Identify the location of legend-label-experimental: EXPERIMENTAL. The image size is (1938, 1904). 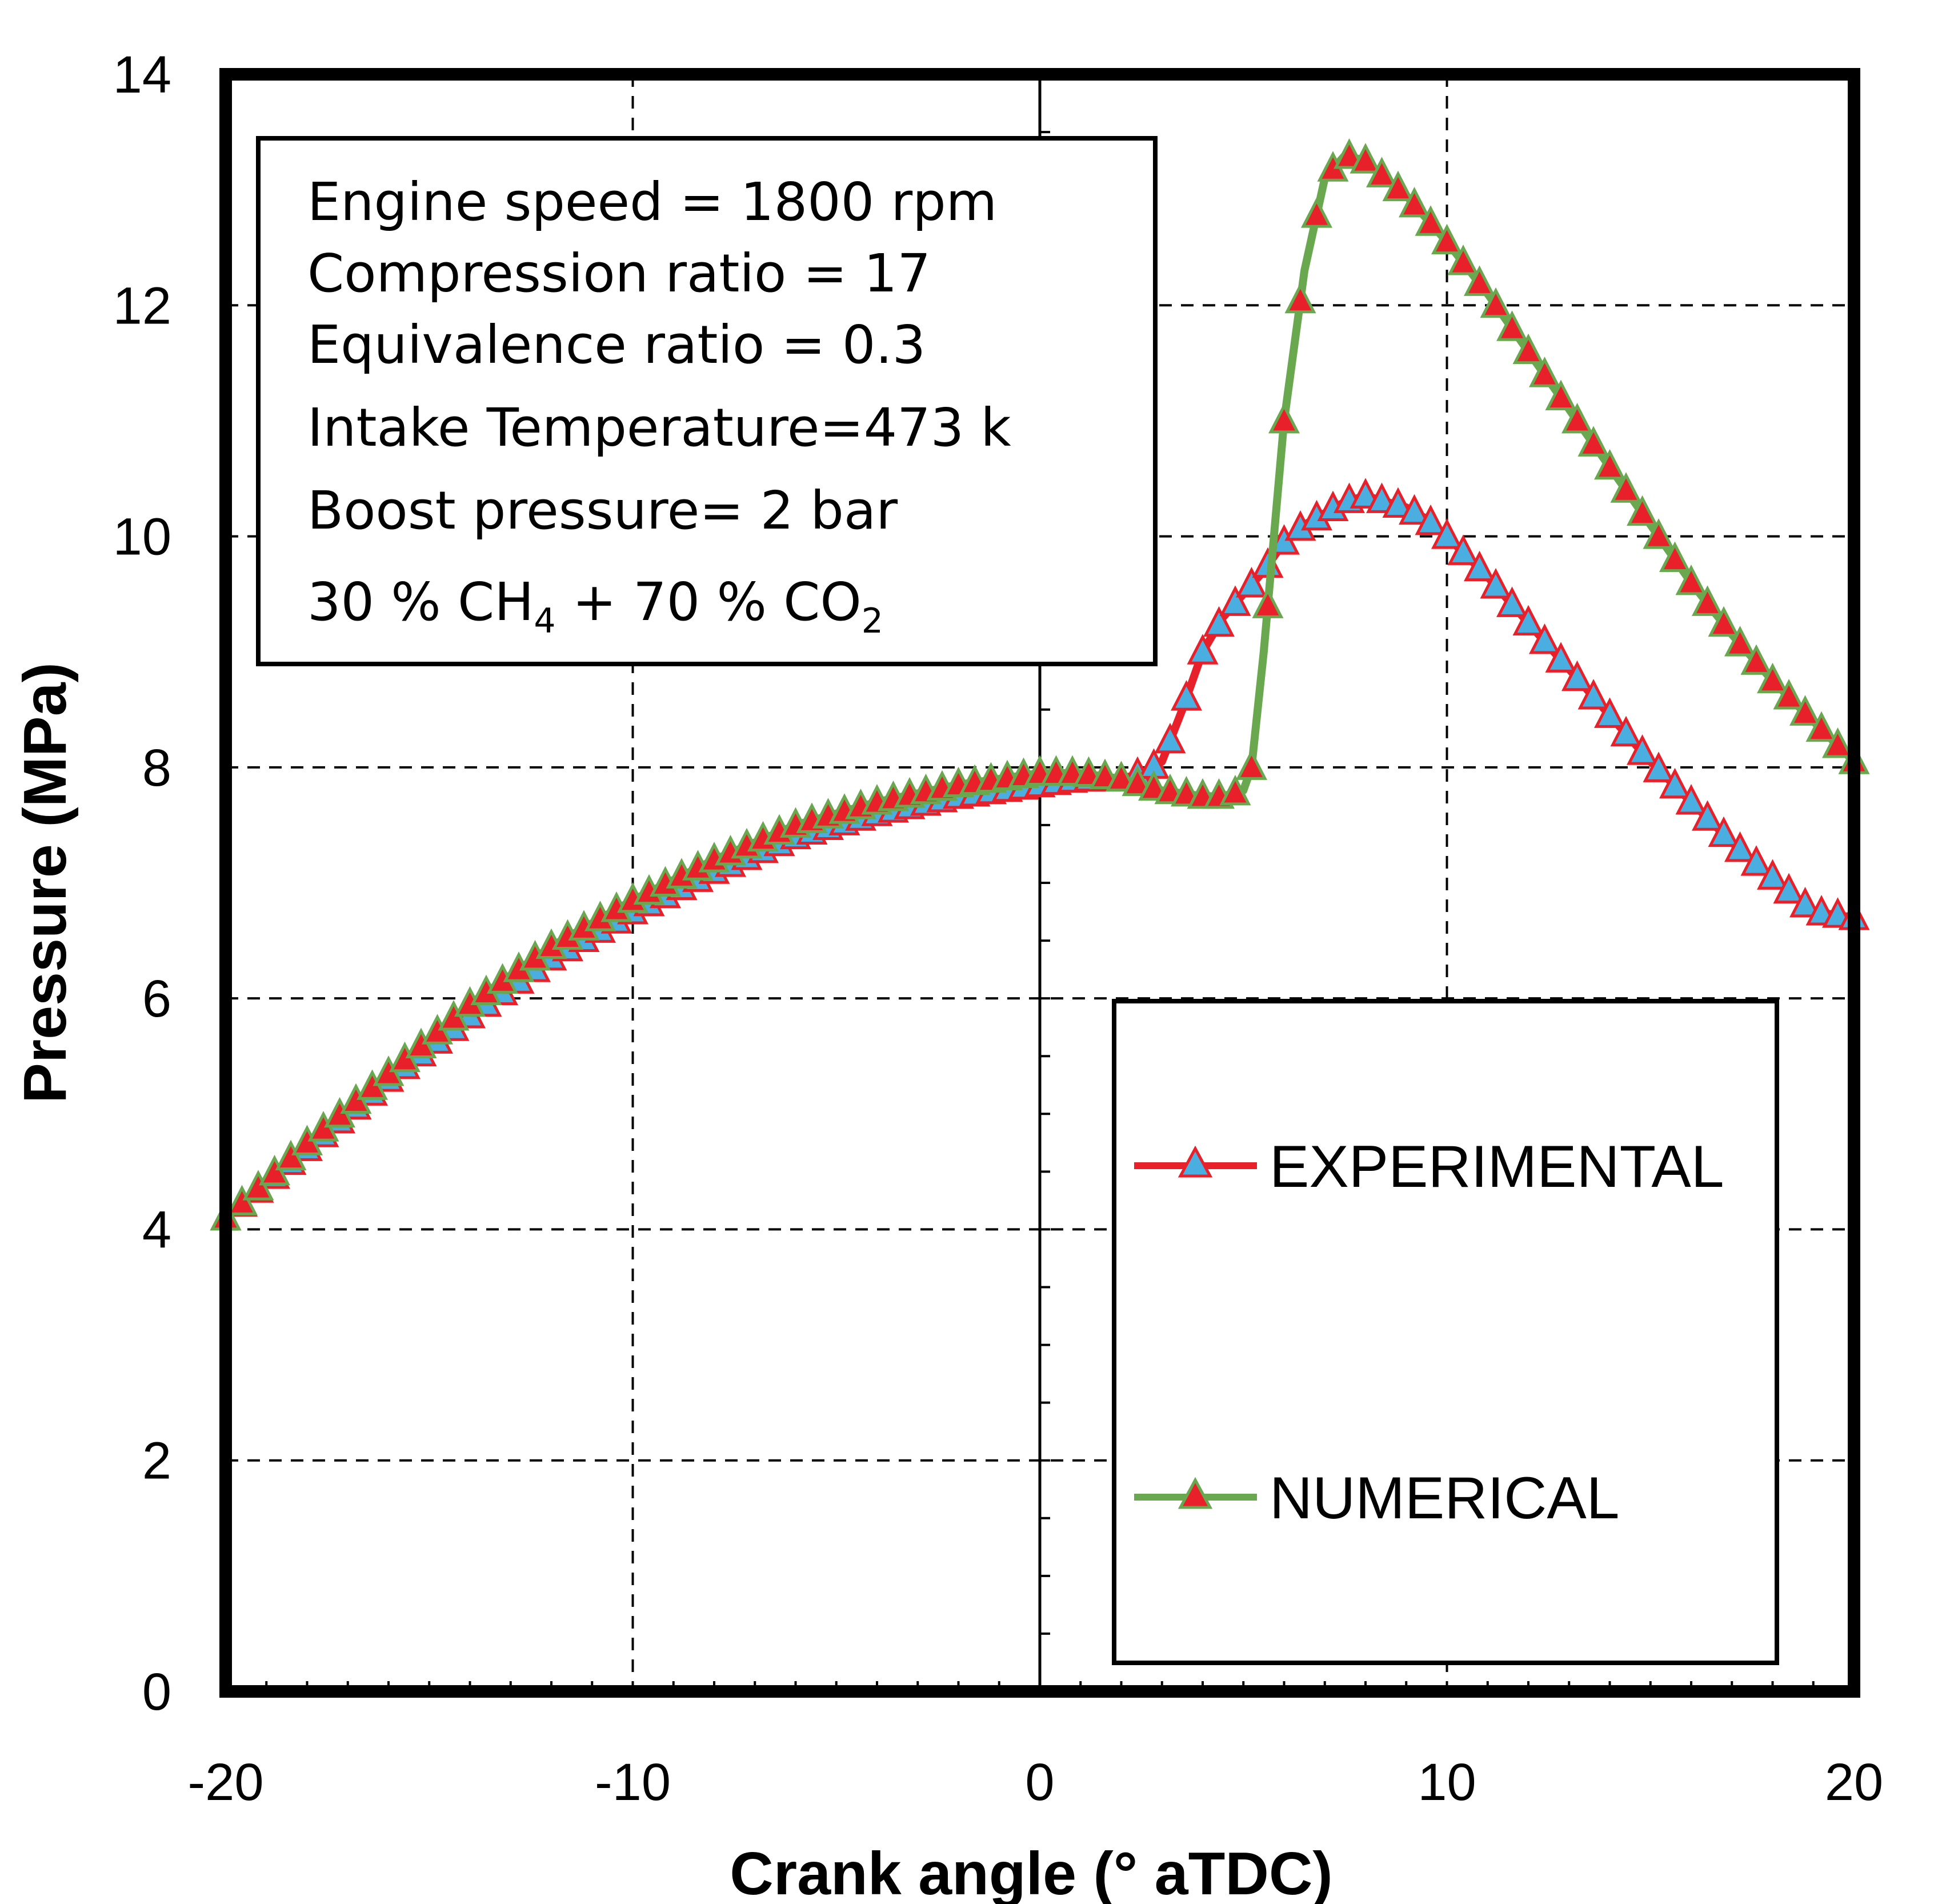
(1497, 1167).